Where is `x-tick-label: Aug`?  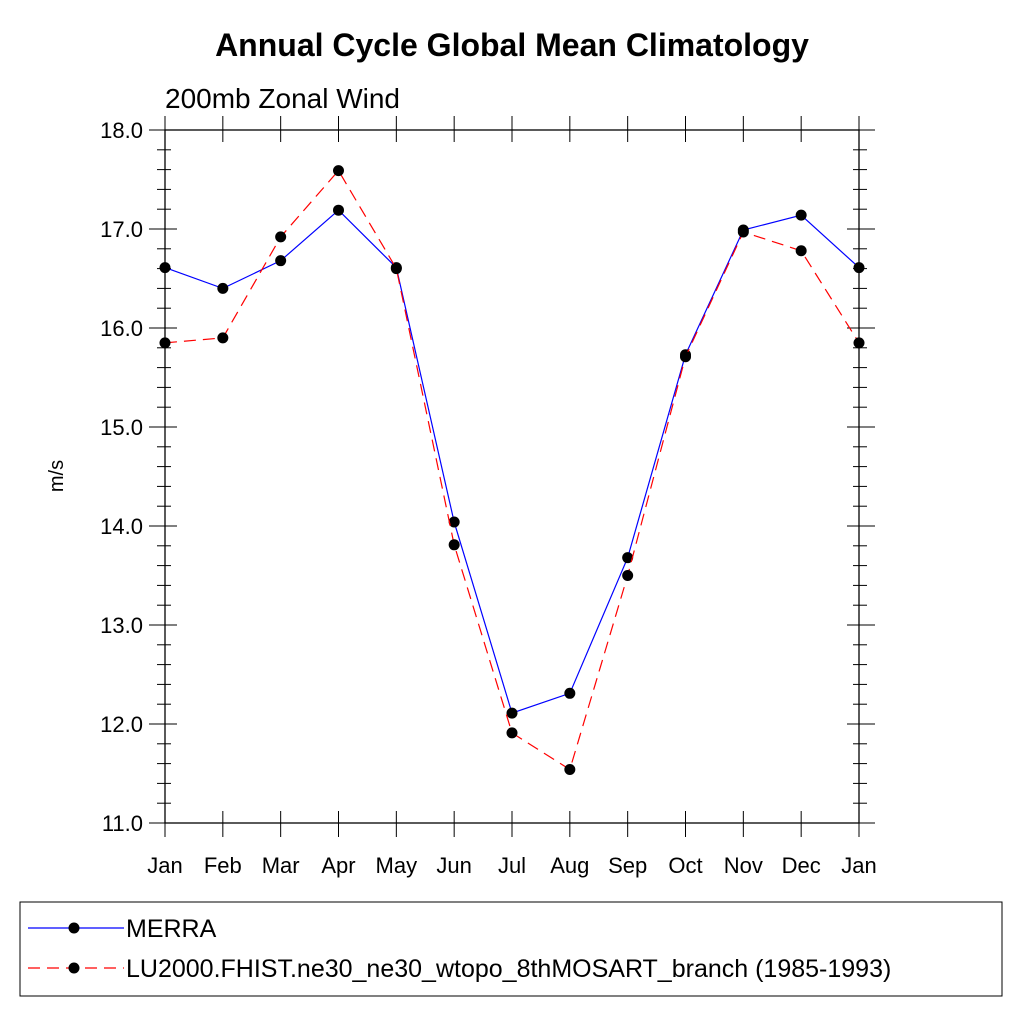 x-tick-label: Aug is located at coordinates (569, 865).